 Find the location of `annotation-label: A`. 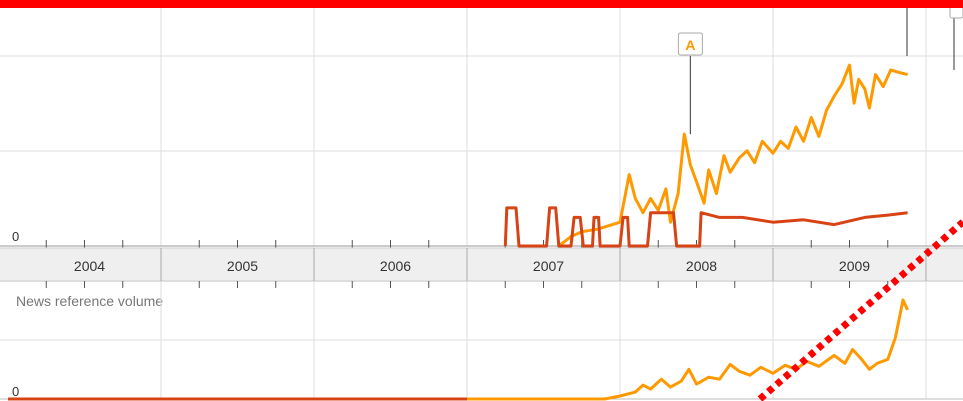

annotation-label: A is located at coordinates (690, 45).